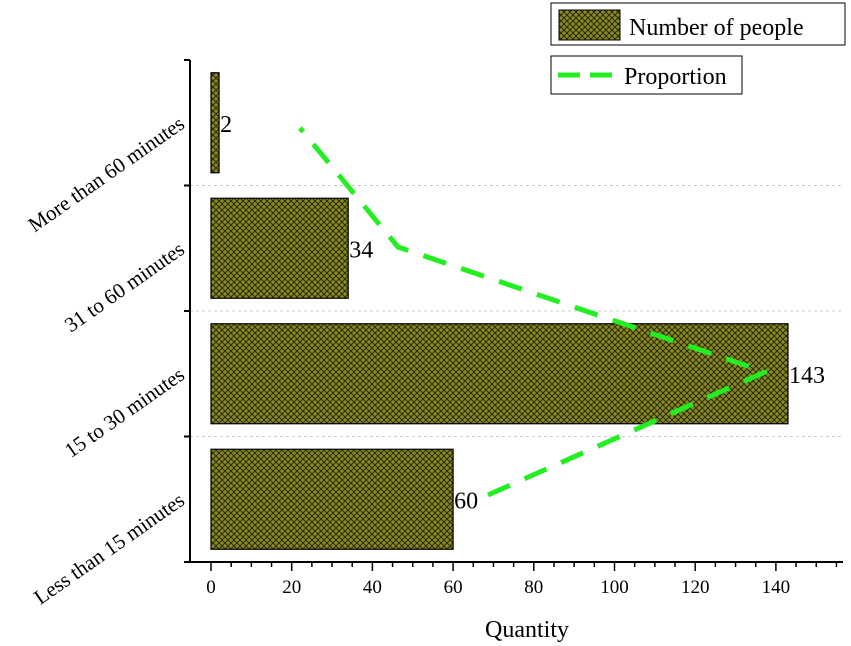 The image size is (851, 646). What do you see at coordinates (361, 250) in the screenshot?
I see `data-label: 34` at bounding box center [361, 250].